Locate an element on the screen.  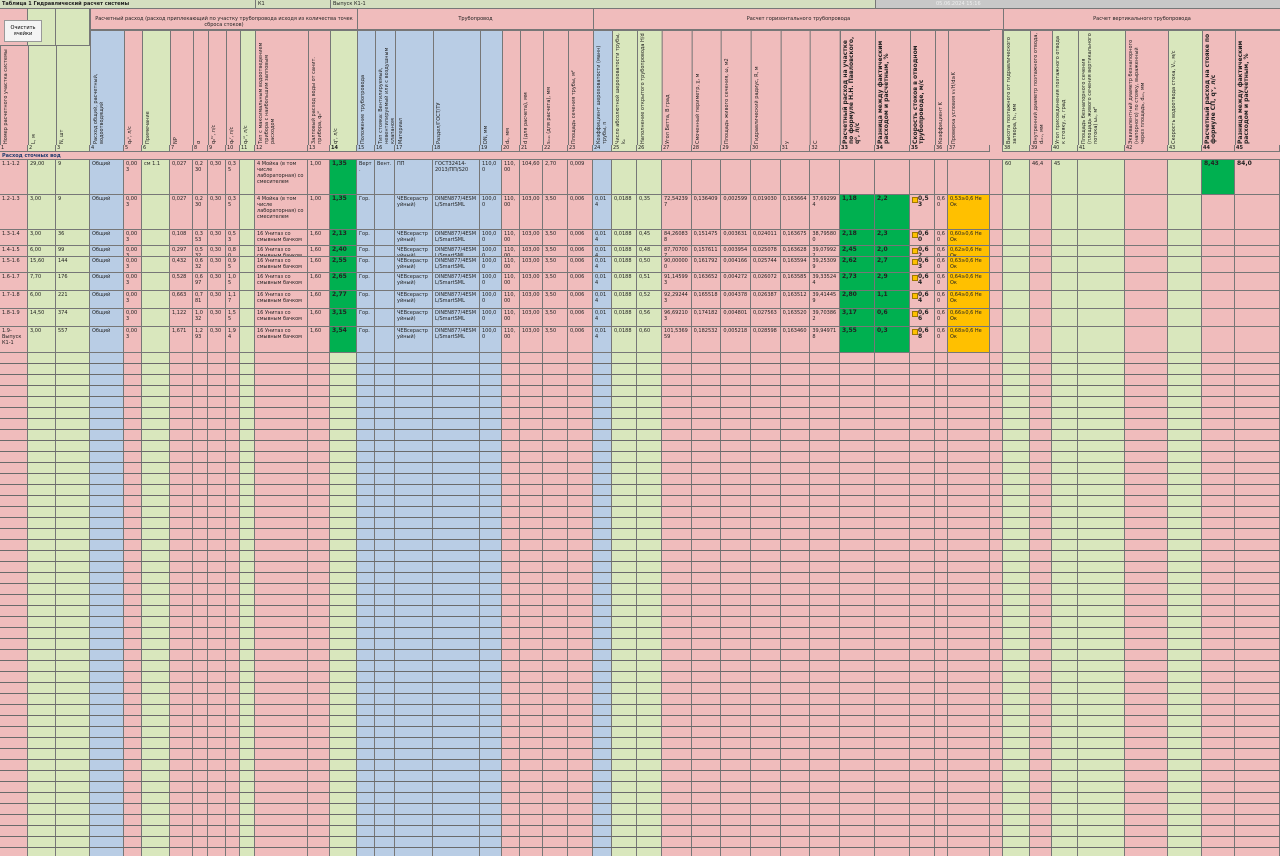
cell: 0,66≥0,6 Не Ок is located at coordinates (969, 318).